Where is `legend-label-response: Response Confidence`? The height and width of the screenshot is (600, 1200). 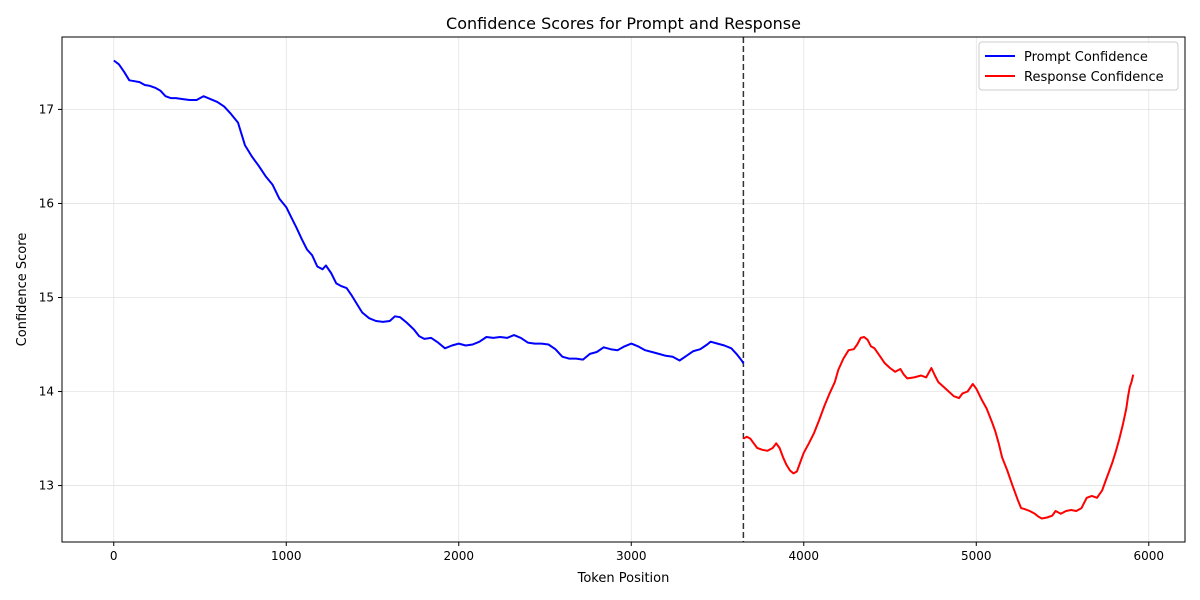
legend-label-response: Response Confidence is located at coordinates (1094, 77).